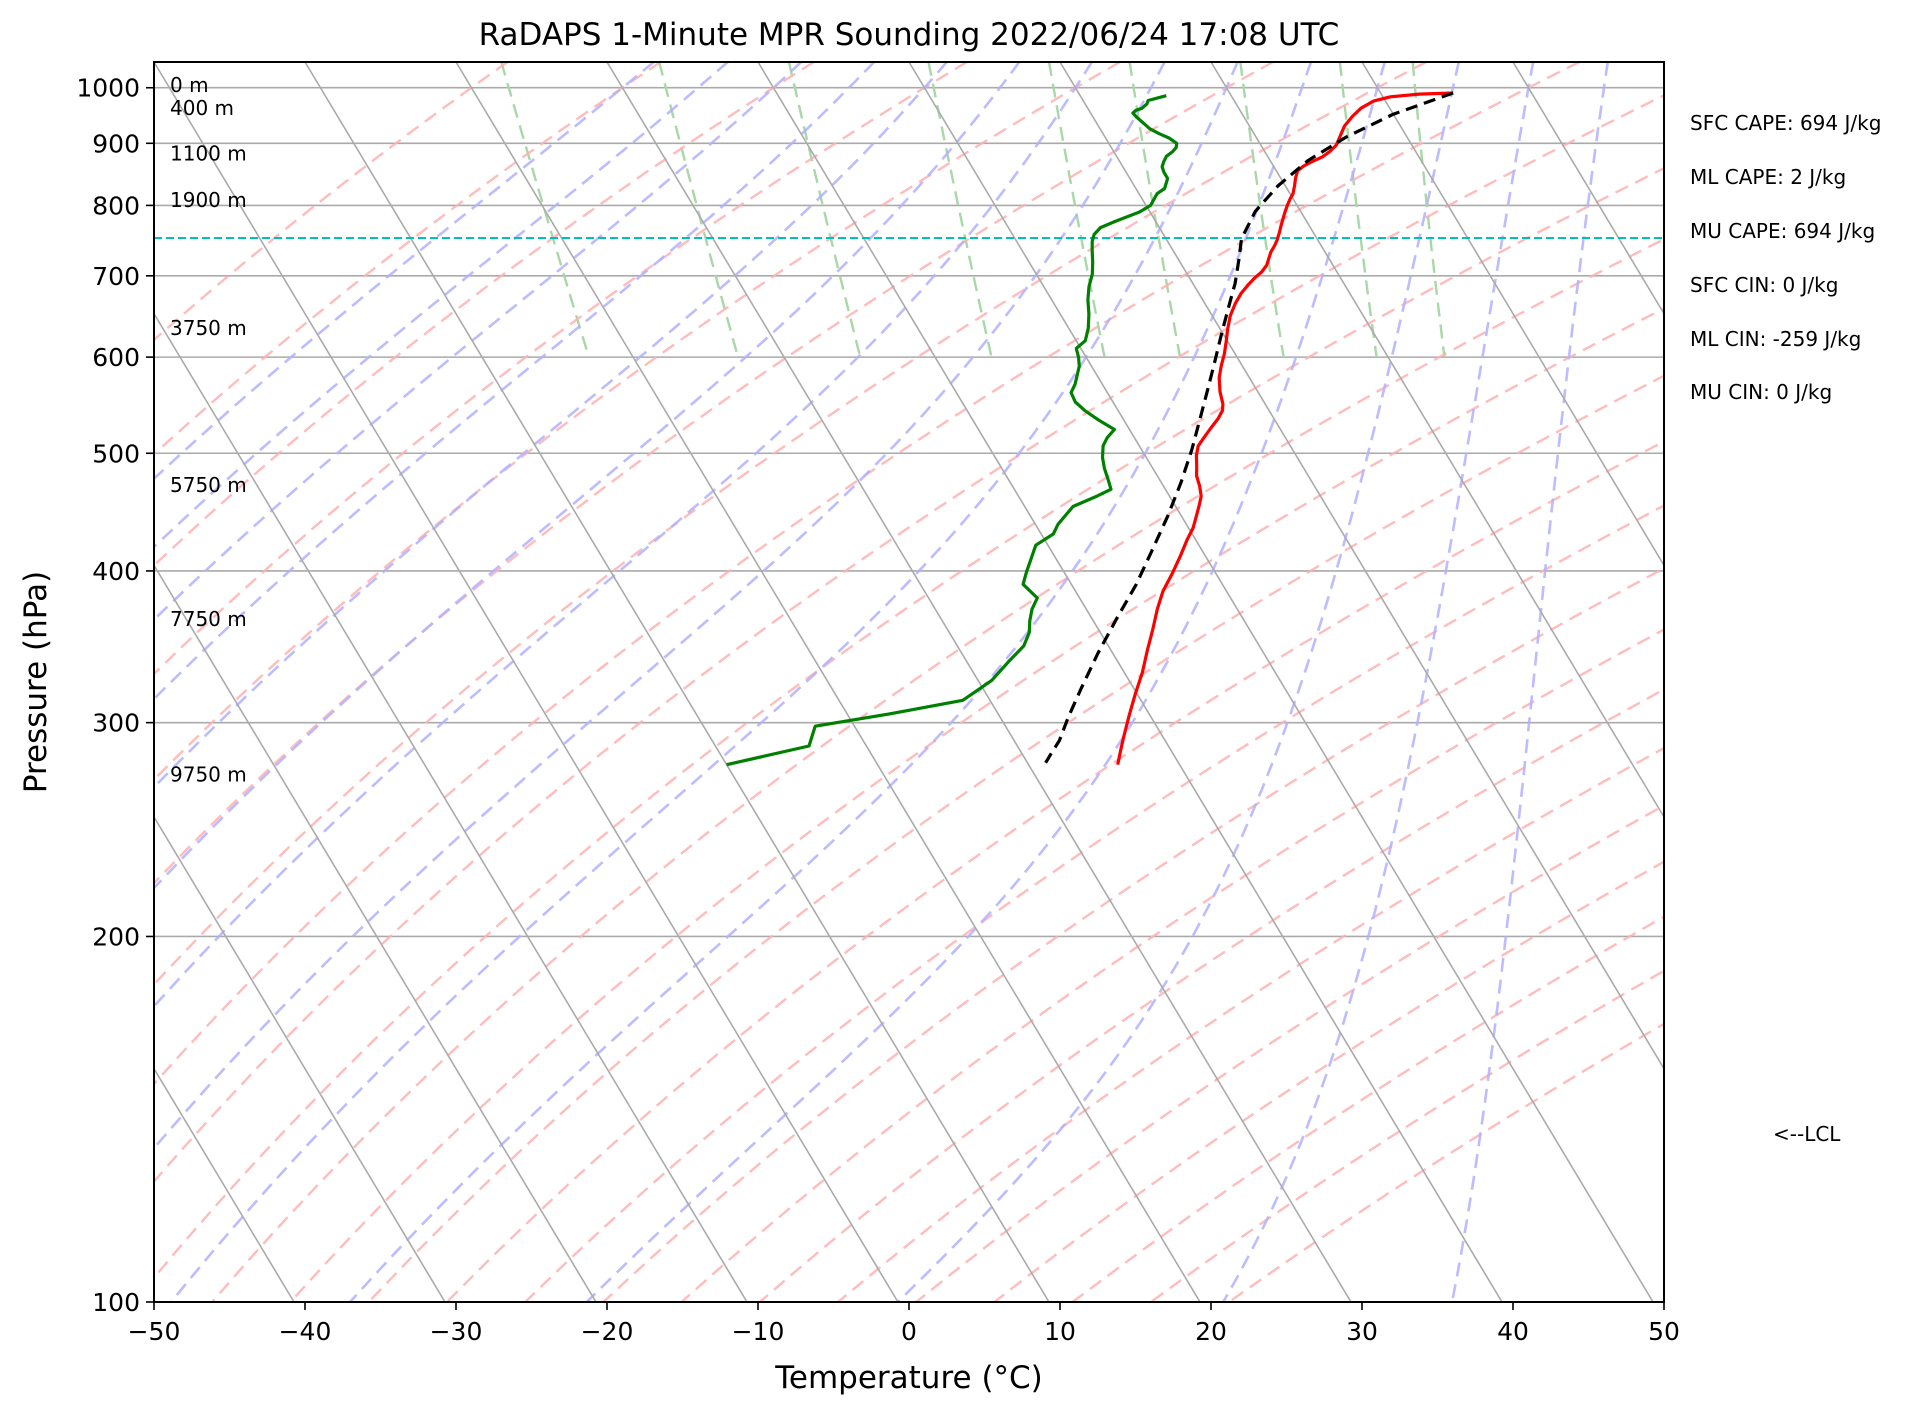 The image size is (1911, 1406). I want to click on y-tick-label: 800, so click(116, 205).